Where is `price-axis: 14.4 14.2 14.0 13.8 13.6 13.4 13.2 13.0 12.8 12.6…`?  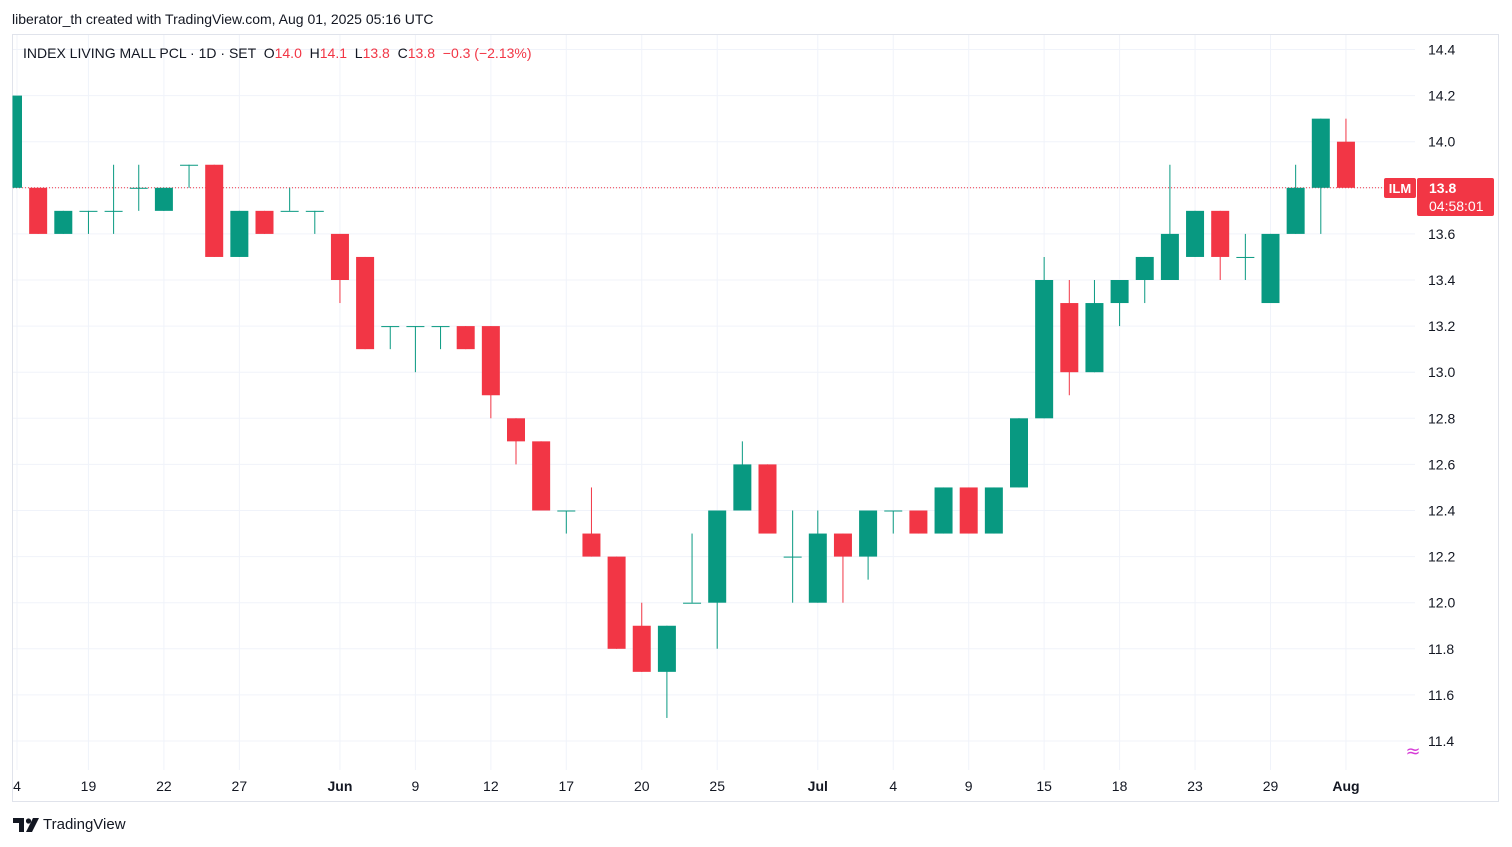 price-axis: 14.4 14.2 14.0 13.8 13.6 13.4 13.2 13.0 12.8 12.6… is located at coordinates (1441, 396).